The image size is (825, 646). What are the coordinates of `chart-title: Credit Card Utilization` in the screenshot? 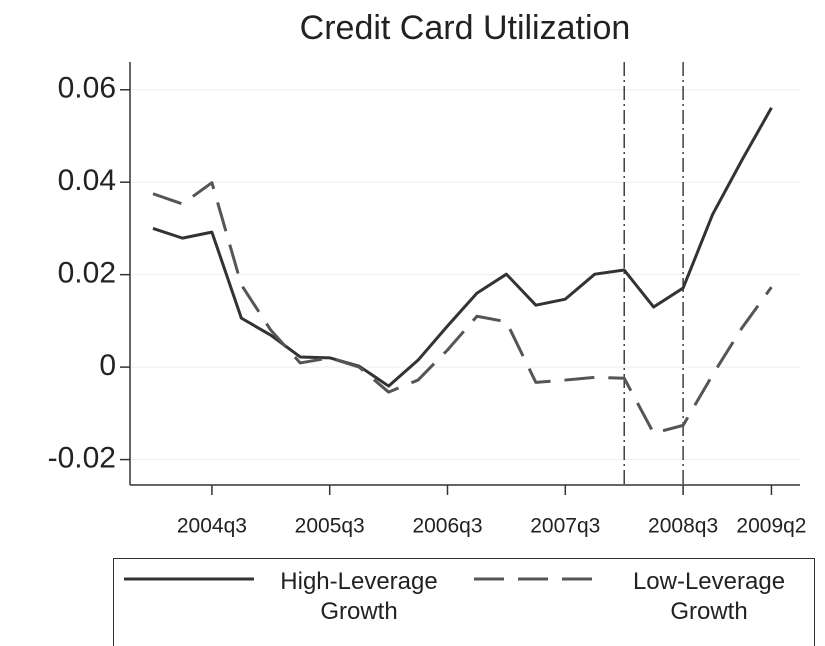 It's located at (465, 28).